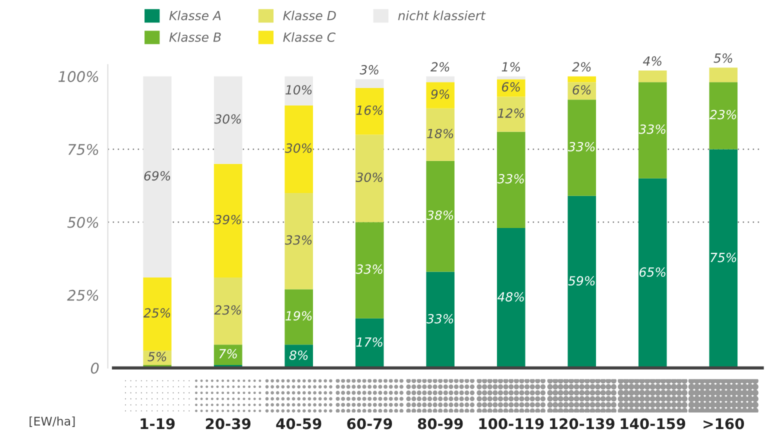  I want to click on y-tick-label: 0, so click(94, 368).